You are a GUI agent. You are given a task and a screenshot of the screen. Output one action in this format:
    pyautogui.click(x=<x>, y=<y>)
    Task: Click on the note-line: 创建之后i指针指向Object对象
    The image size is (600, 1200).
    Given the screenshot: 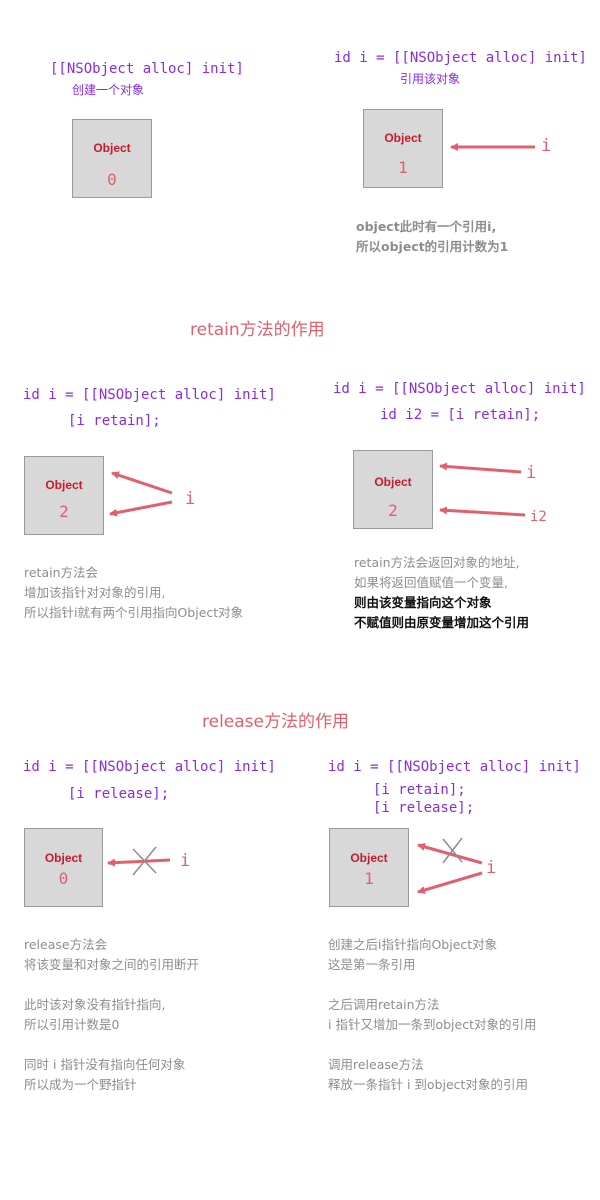 What is the action you would take?
    pyautogui.click(x=413, y=944)
    